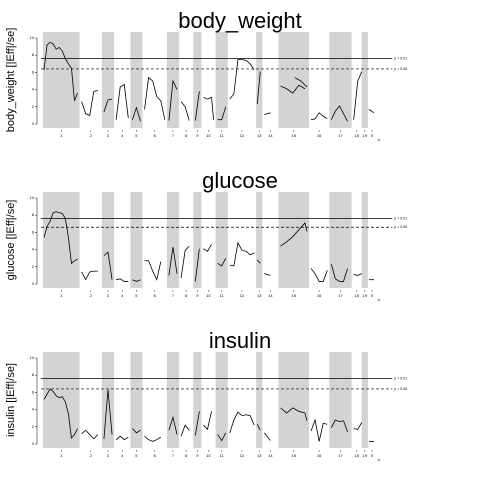 The height and width of the screenshot is (480, 480). What do you see at coordinates (33, 266) in the screenshot?
I see `y-tick-label: 2` at bounding box center [33, 266].